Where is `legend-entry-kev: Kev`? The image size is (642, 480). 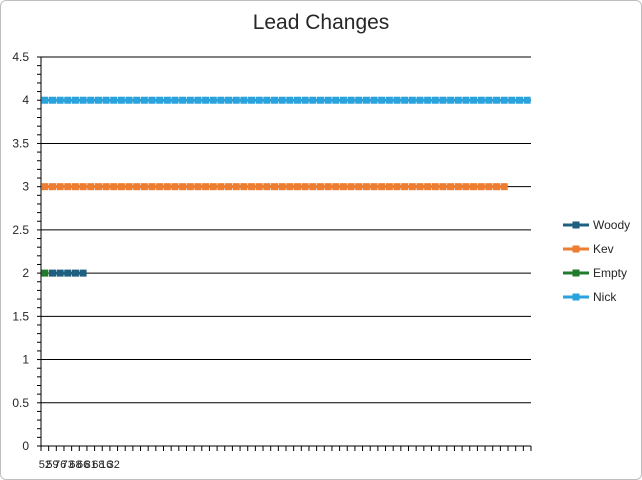 legend-entry-kev: Kev is located at coordinates (603, 249).